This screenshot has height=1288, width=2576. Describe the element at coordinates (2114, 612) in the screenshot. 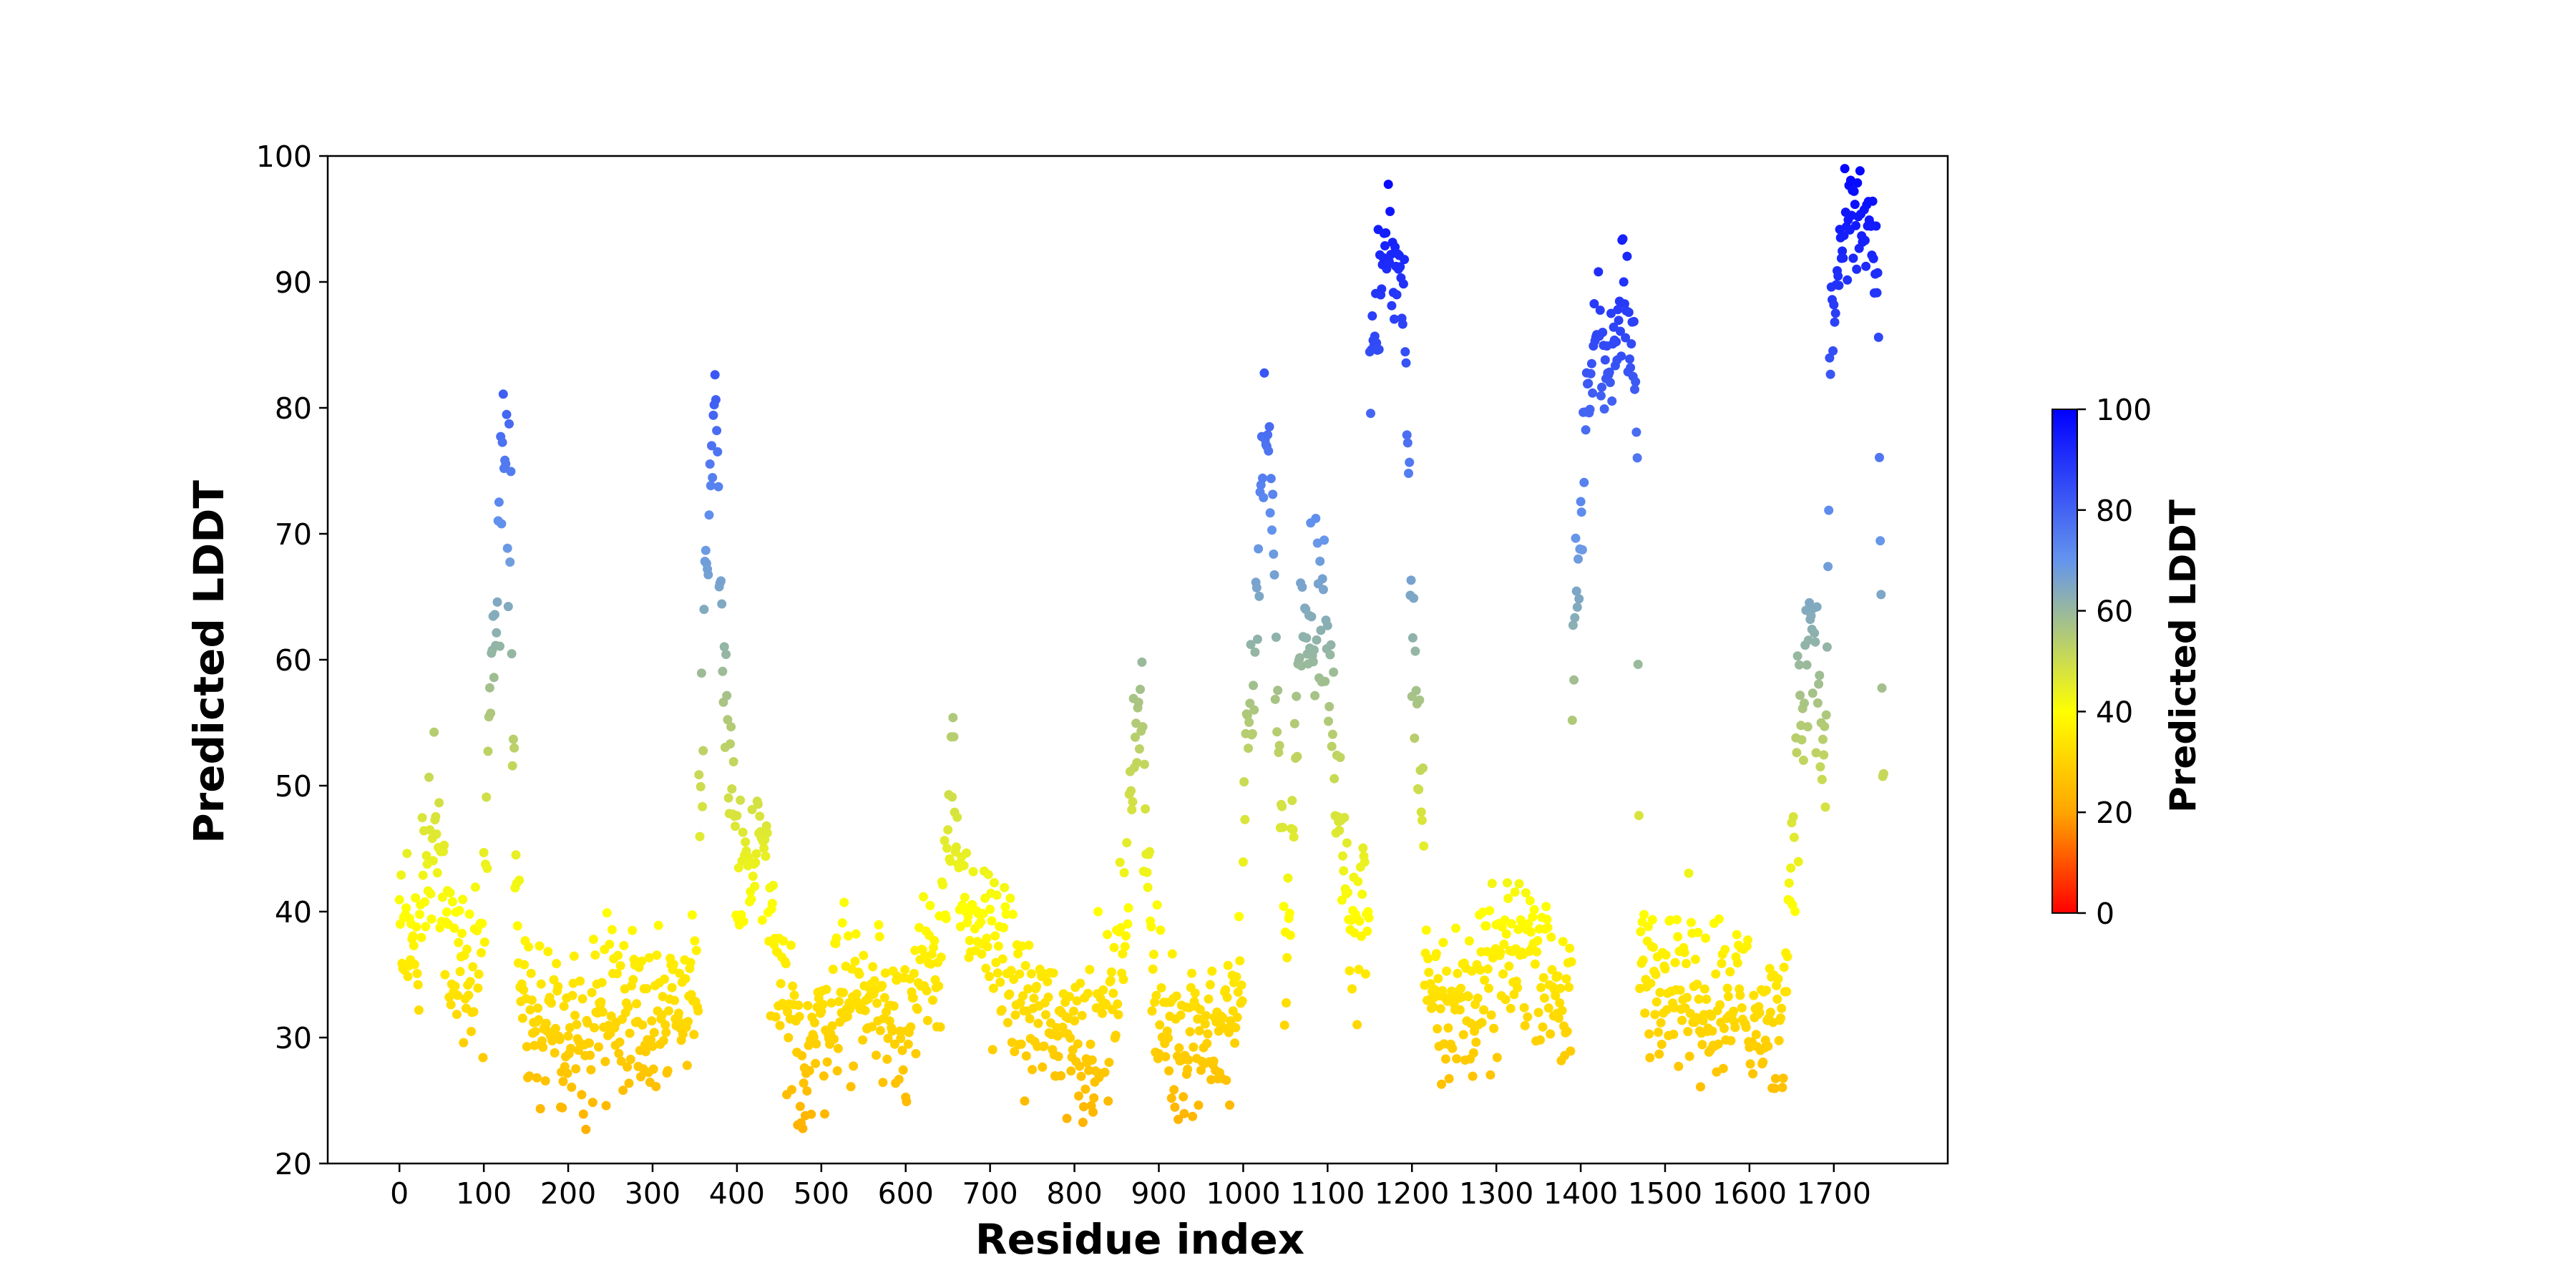

I see `colorbar-tick-label: 60` at that location.